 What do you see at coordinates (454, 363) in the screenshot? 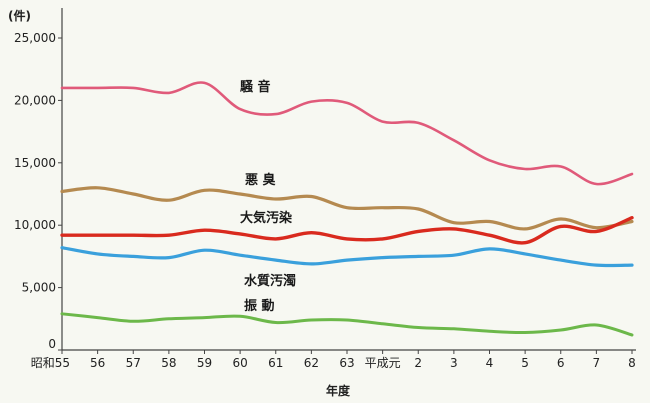
I see `x-tick-label: 3` at bounding box center [454, 363].